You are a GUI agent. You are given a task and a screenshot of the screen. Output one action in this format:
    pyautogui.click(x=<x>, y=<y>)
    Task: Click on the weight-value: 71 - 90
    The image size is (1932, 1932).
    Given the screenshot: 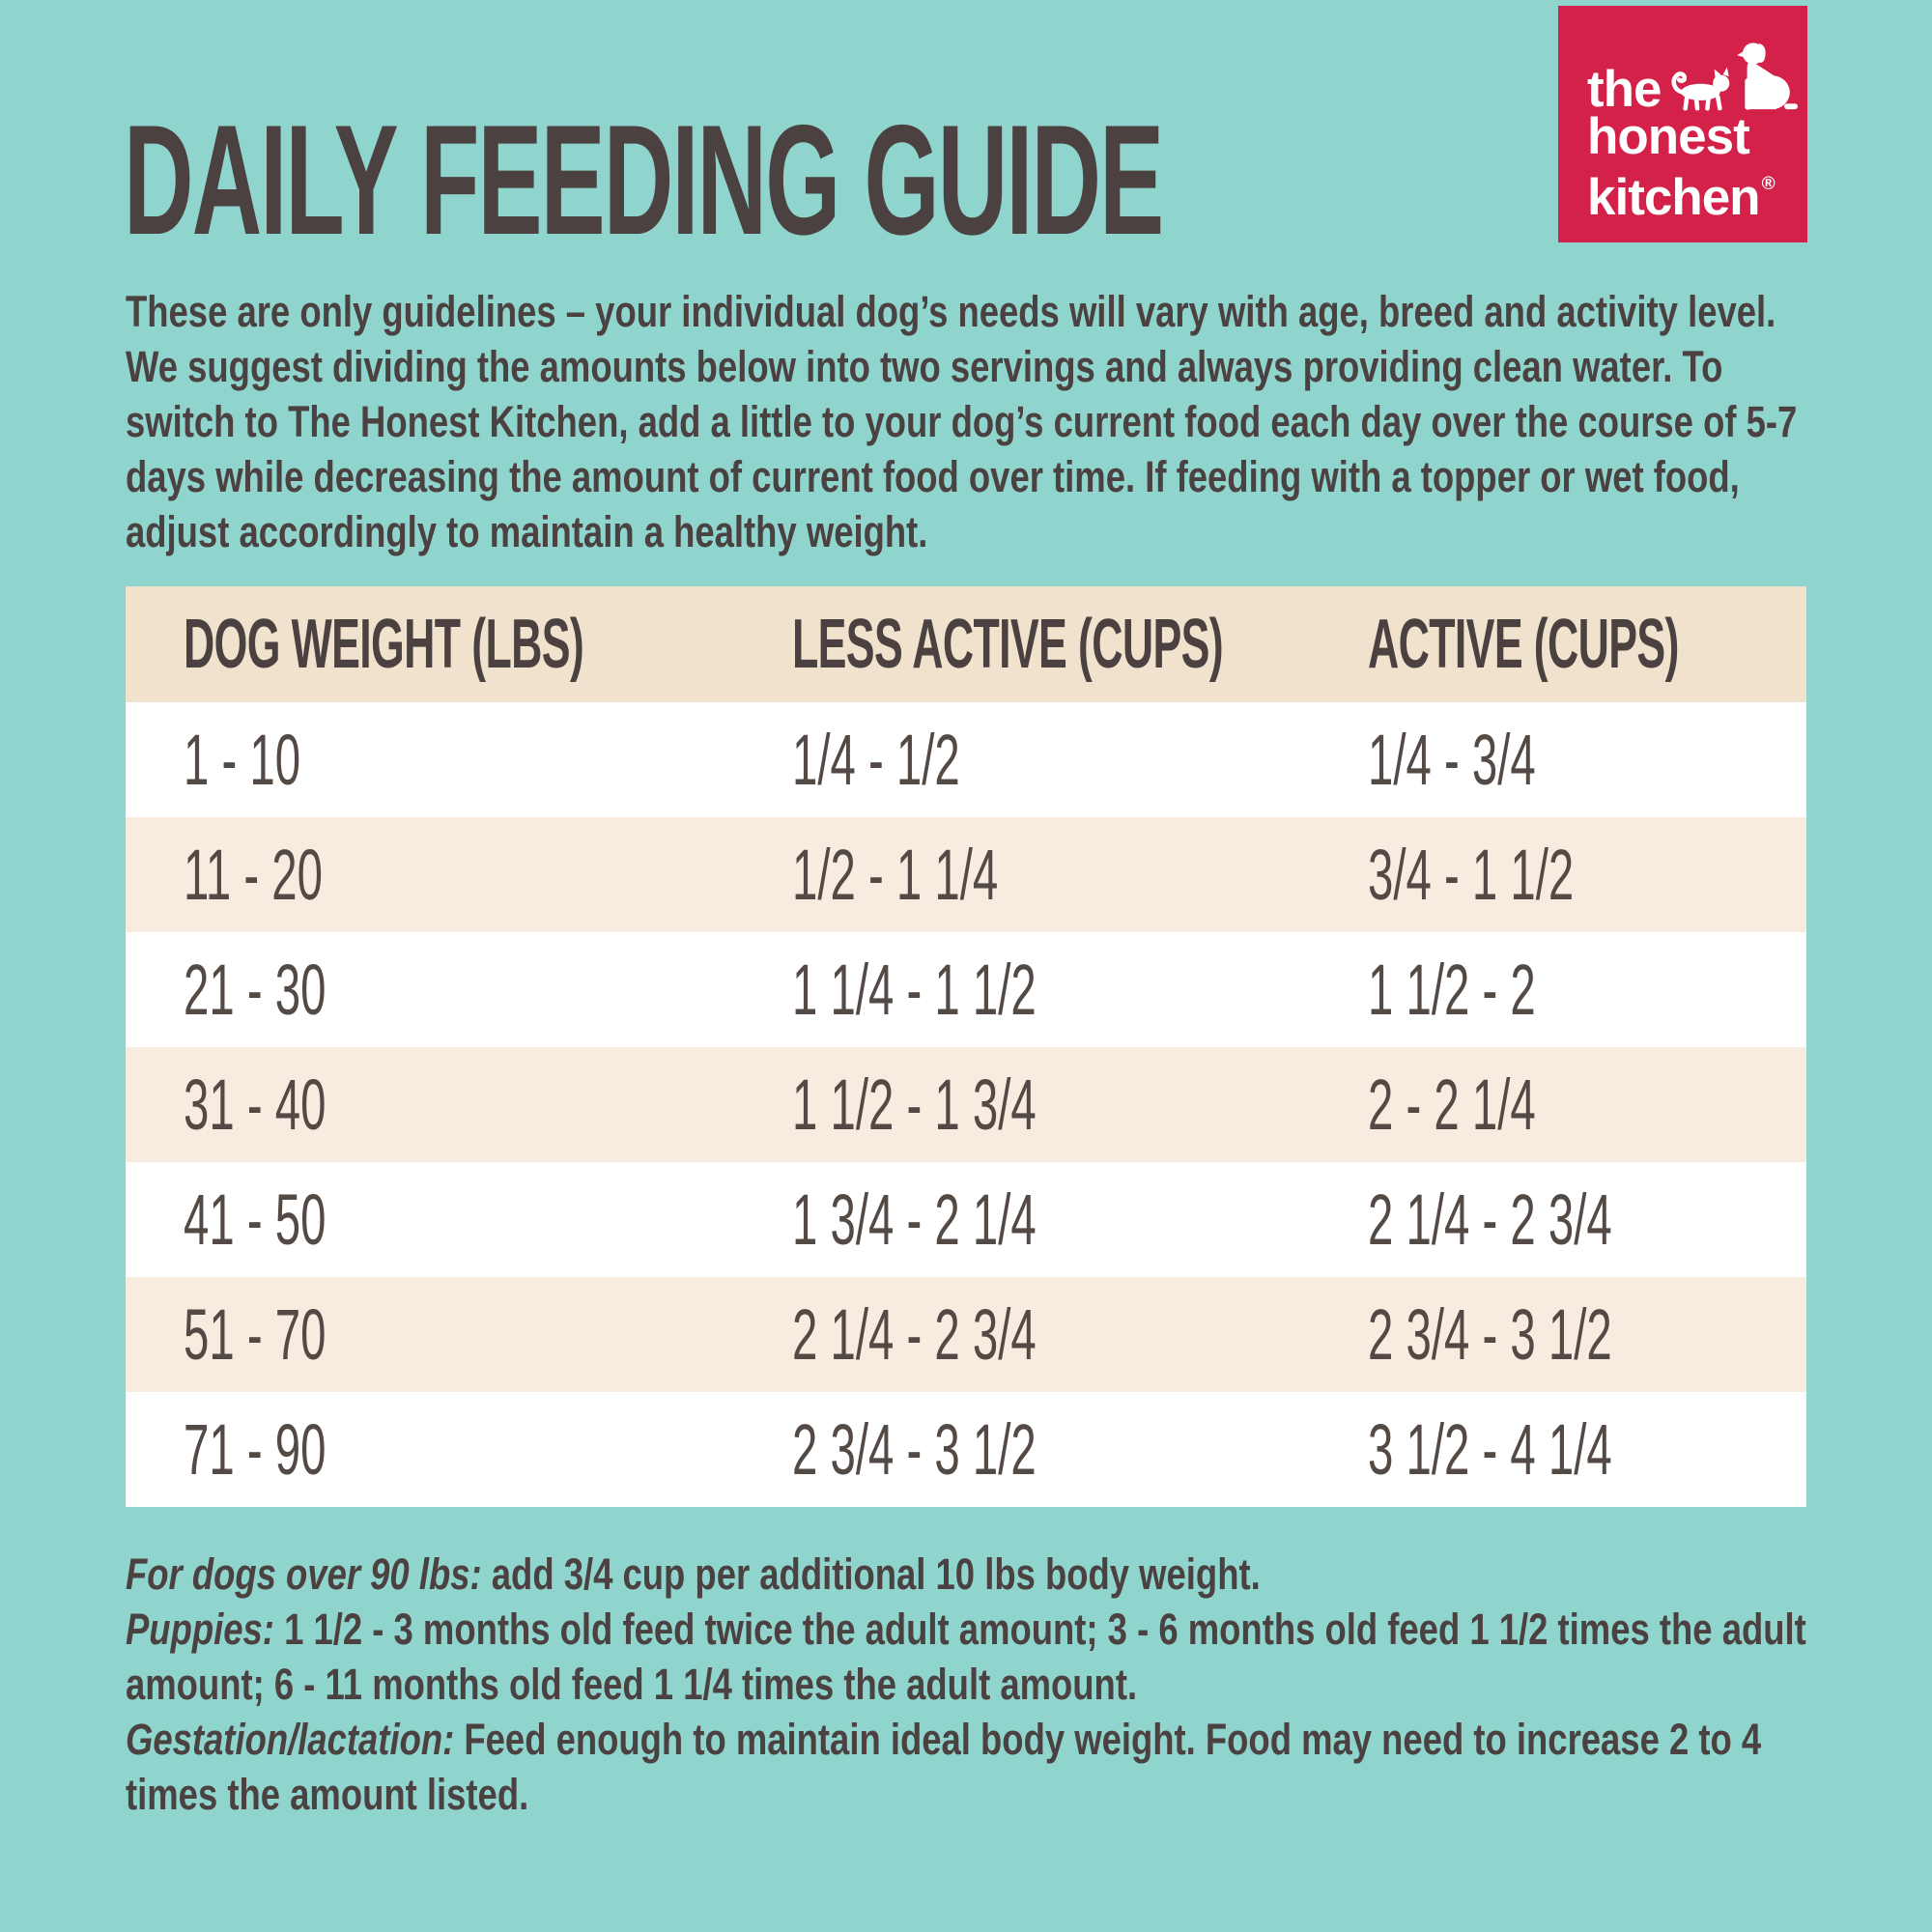 What is the action you would take?
    pyautogui.click(x=256, y=1449)
    